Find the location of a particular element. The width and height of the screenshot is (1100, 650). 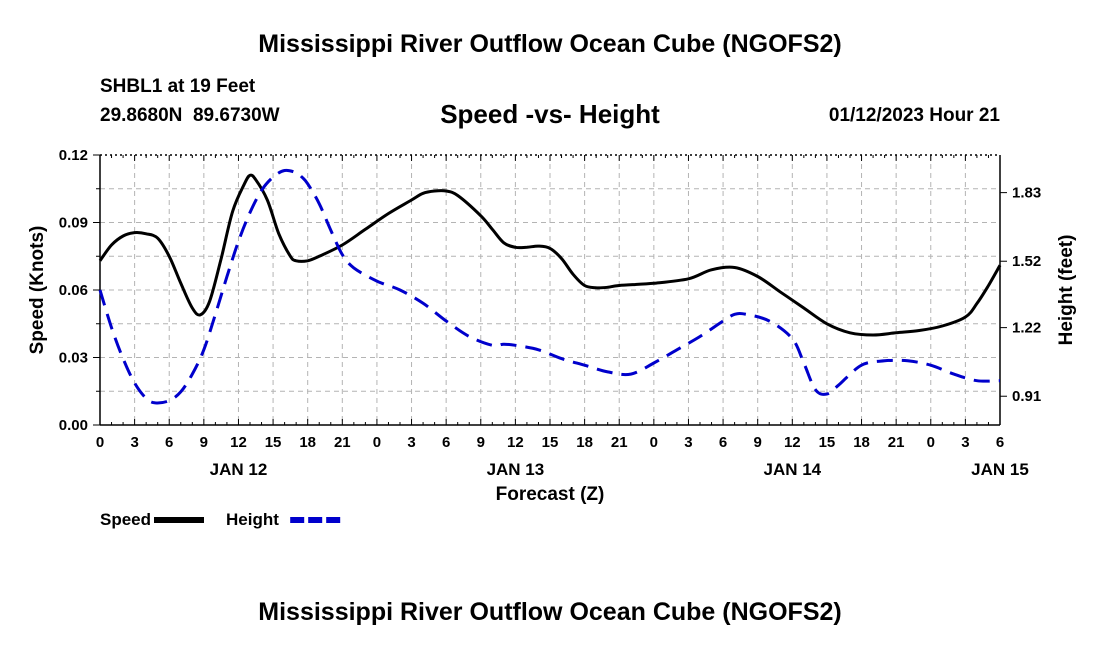

y-left-tick-label: 0.12 is located at coordinates (73, 155).